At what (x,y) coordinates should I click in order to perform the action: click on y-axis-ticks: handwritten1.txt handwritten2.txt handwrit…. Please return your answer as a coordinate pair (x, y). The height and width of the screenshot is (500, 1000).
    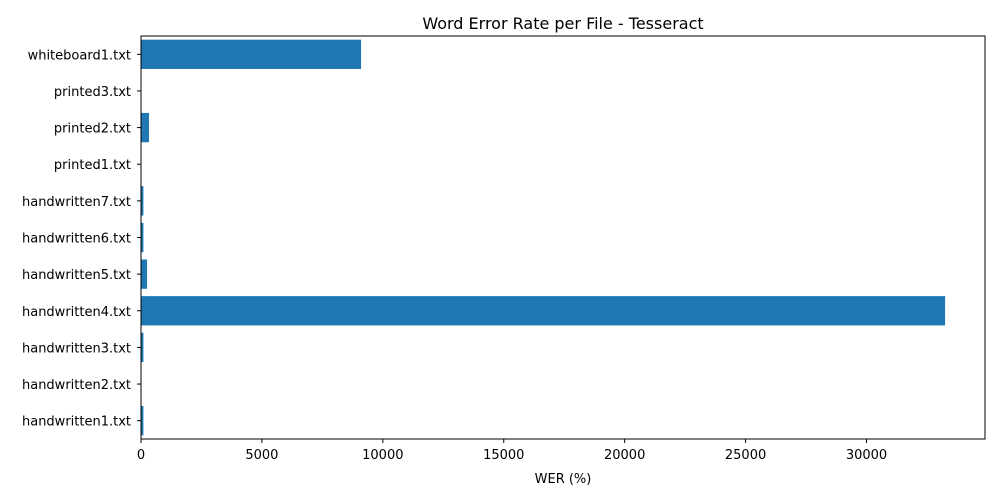
    Looking at the image, I should click on (81, 239).